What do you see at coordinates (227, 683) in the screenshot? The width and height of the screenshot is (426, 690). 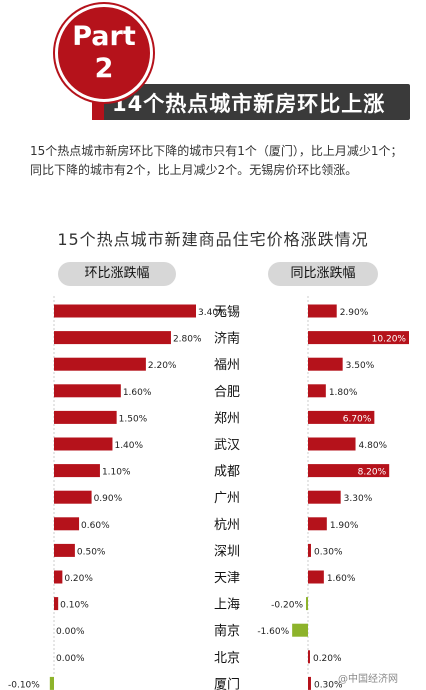 I see `city-label: 厦门` at bounding box center [227, 683].